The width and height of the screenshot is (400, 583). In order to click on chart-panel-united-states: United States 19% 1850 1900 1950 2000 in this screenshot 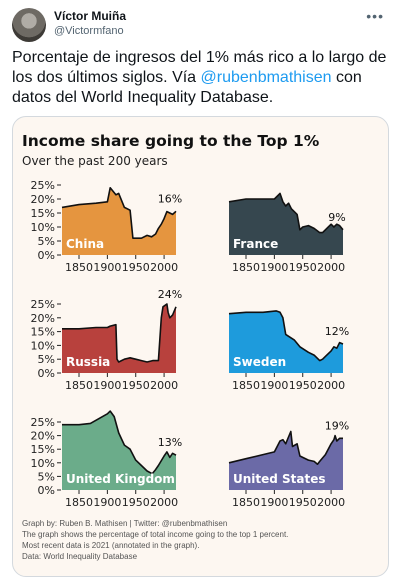, I will do `click(288, 464)`.